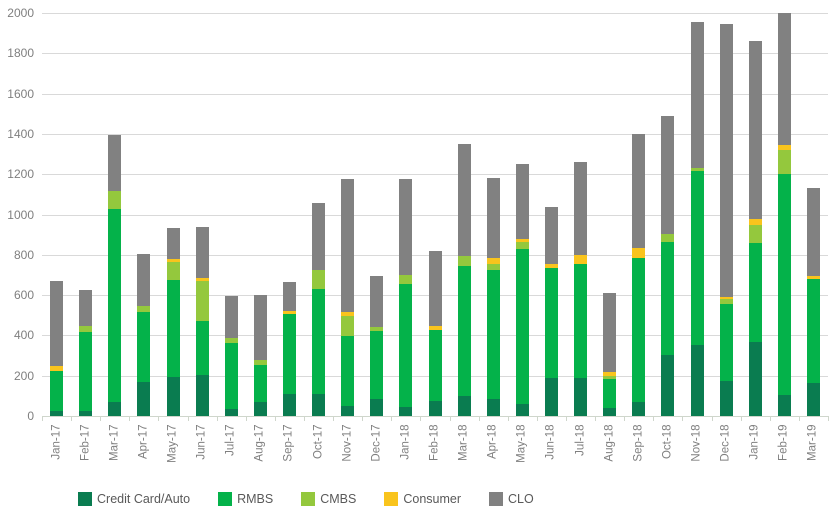 Image resolution: width=831 pixels, height=526 pixels. I want to click on x-tick-label: Mar-19, so click(812, 442).